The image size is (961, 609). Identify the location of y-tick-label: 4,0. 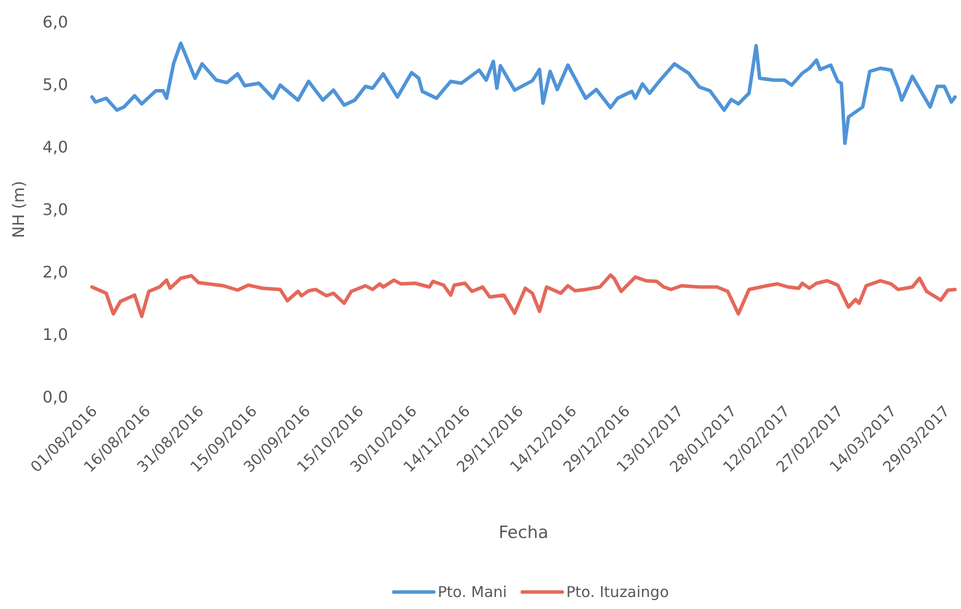
(55, 147).